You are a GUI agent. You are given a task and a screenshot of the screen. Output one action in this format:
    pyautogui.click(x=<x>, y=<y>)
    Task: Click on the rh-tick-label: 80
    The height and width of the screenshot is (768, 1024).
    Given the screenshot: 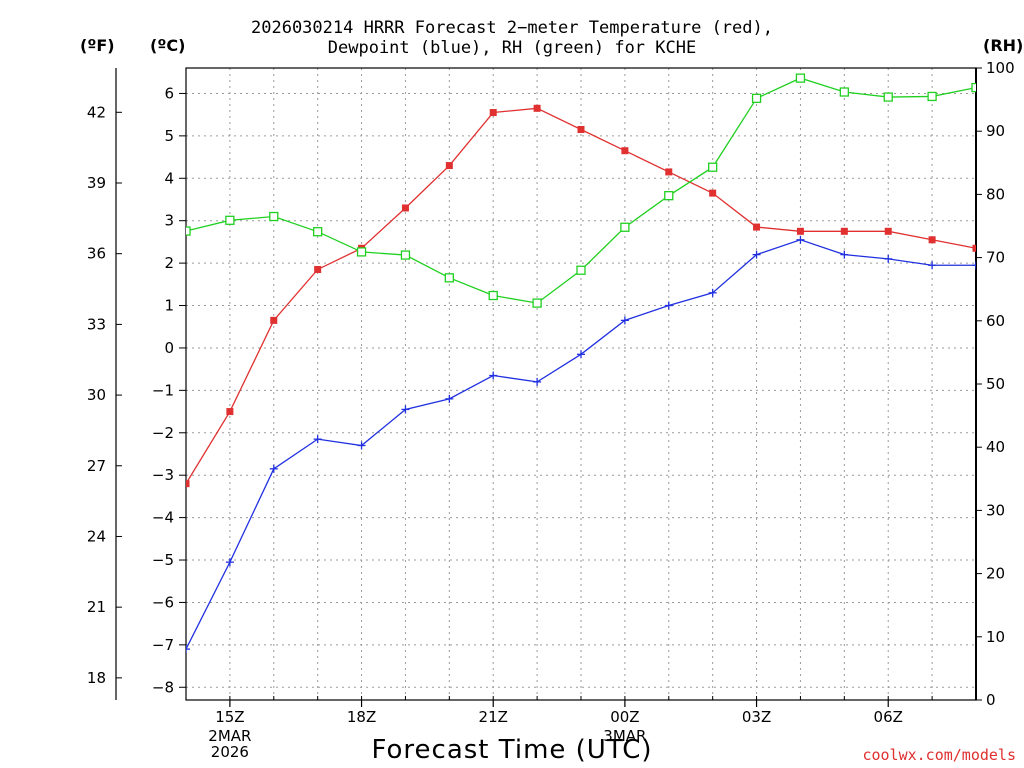 What is the action you would take?
    pyautogui.click(x=995, y=194)
    